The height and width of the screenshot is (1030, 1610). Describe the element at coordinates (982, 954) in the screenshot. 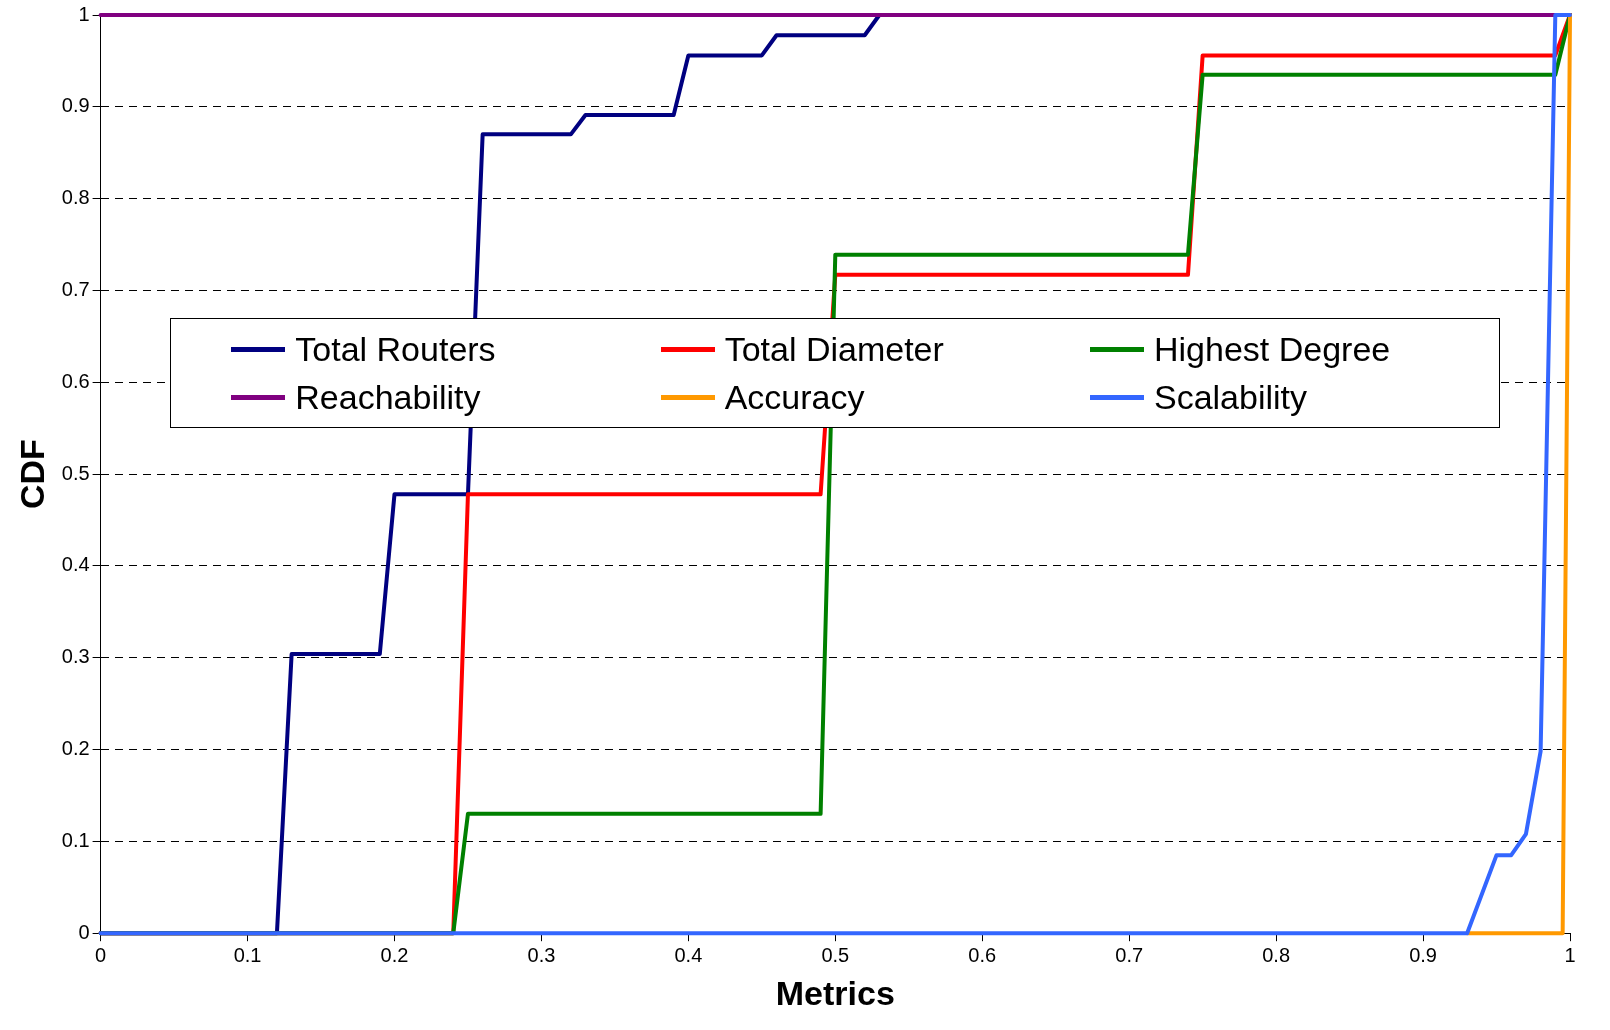

I see `x-tick-label: 0.6` at that location.